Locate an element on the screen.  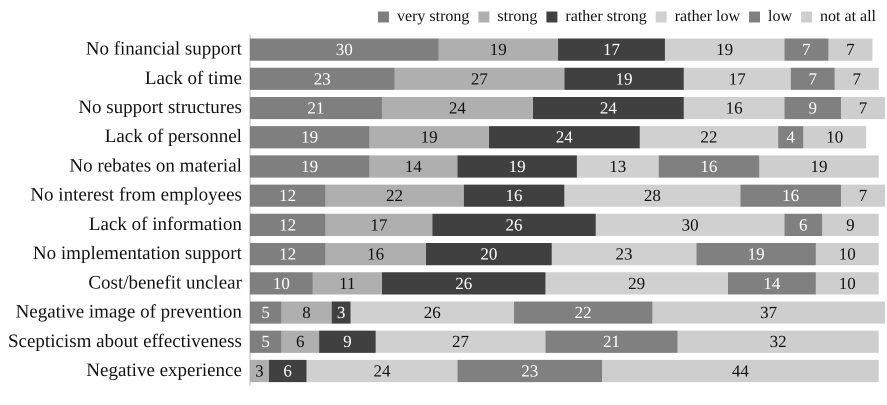
data-label: 26 is located at coordinates (432, 312).